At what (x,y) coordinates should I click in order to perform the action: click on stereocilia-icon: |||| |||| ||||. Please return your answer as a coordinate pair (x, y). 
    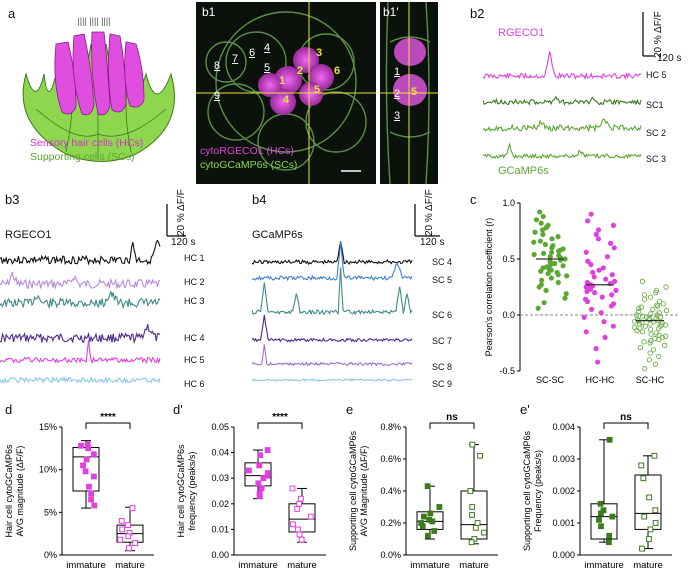
    Looking at the image, I should click on (93, 21).